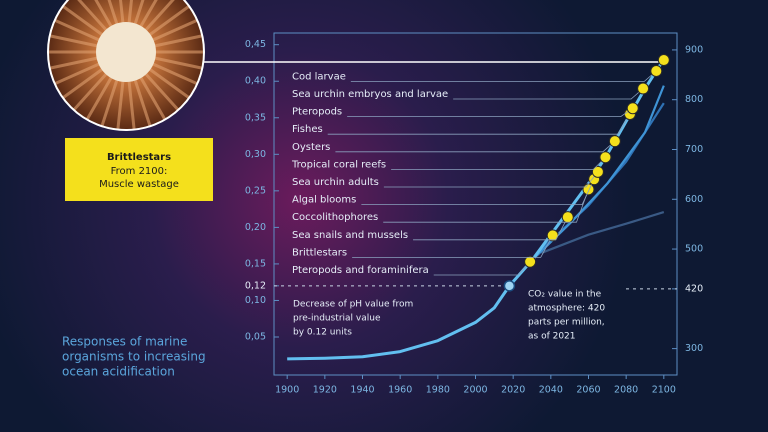 Image resolution: width=768 pixels, height=432 pixels. What do you see at coordinates (325, 390) in the screenshot?
I see `x-tick-label: 1920` at bounding box center [325, 390].